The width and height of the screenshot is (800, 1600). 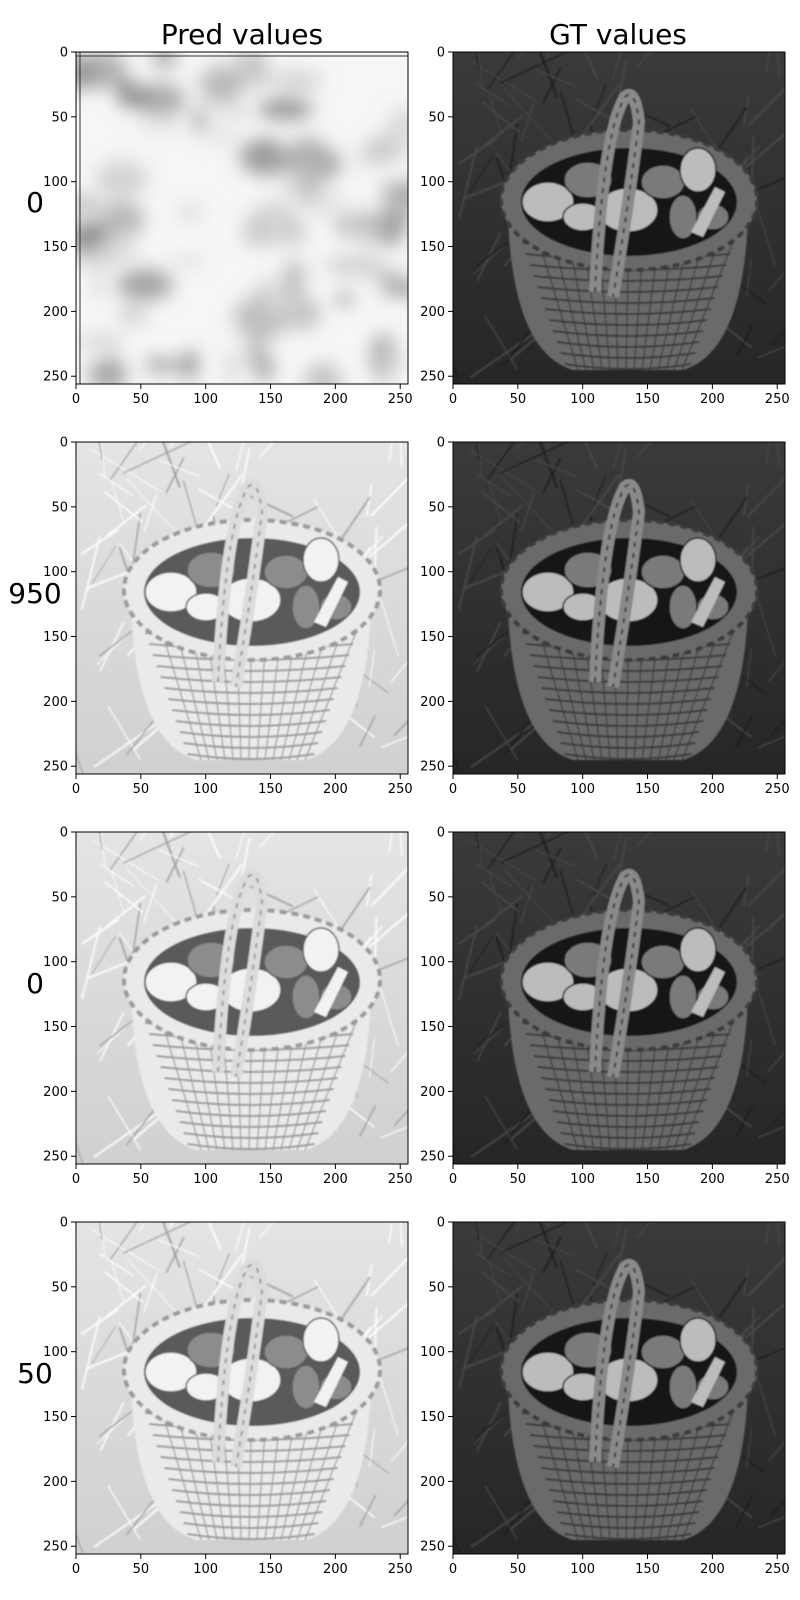 I want to click on row-label-2: 950, so click(x=34, y=593).